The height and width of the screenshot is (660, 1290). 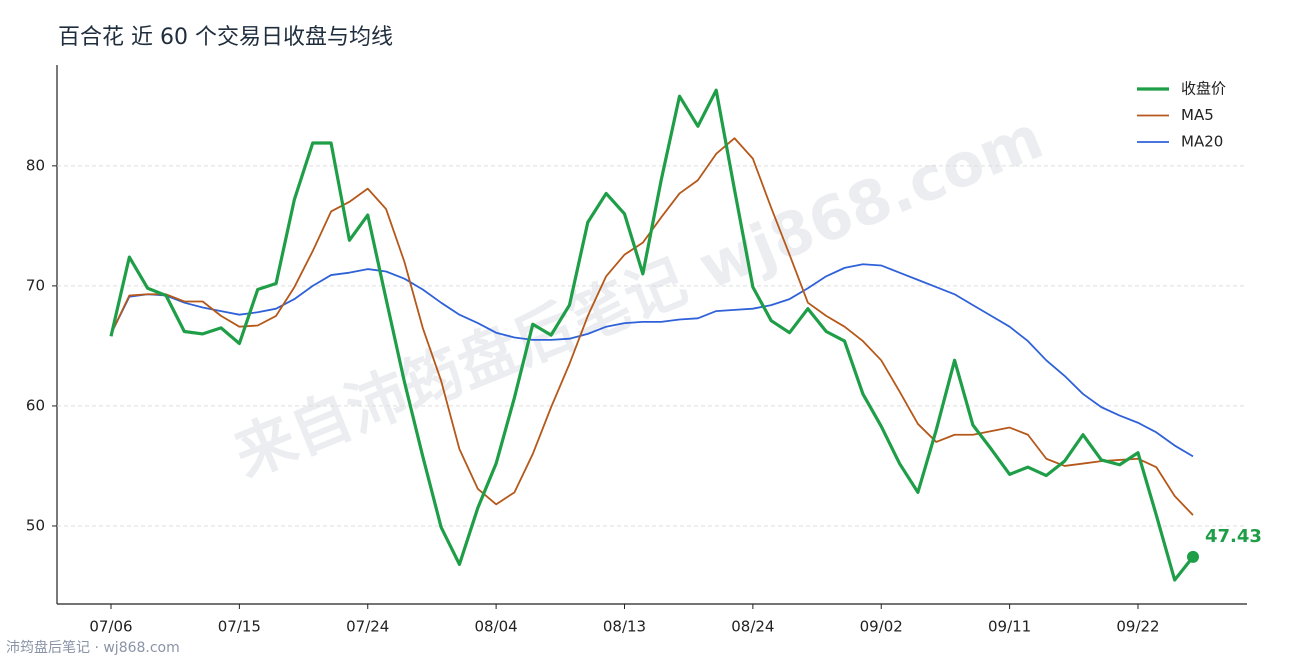 What do you see at coordinates (496, 627) in the screenshot?
I see `x-tick-label: 08/04` at bounding box center [496, 627].